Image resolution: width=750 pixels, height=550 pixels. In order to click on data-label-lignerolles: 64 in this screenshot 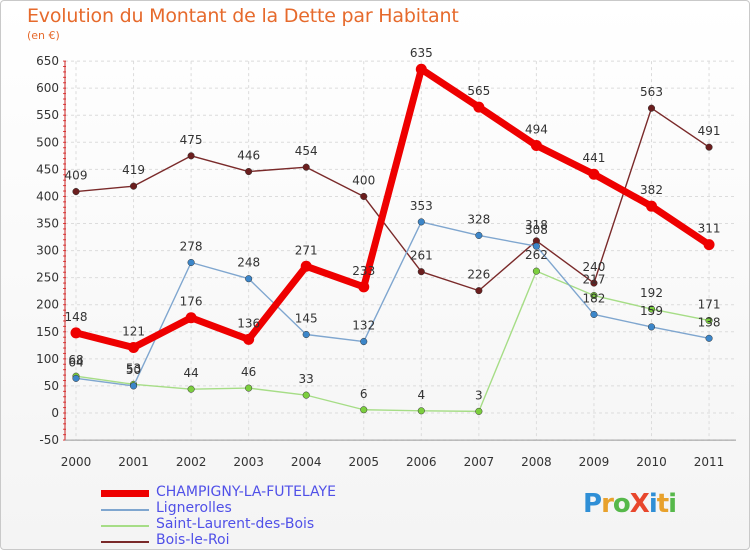, I will do `click(75, 362)`.